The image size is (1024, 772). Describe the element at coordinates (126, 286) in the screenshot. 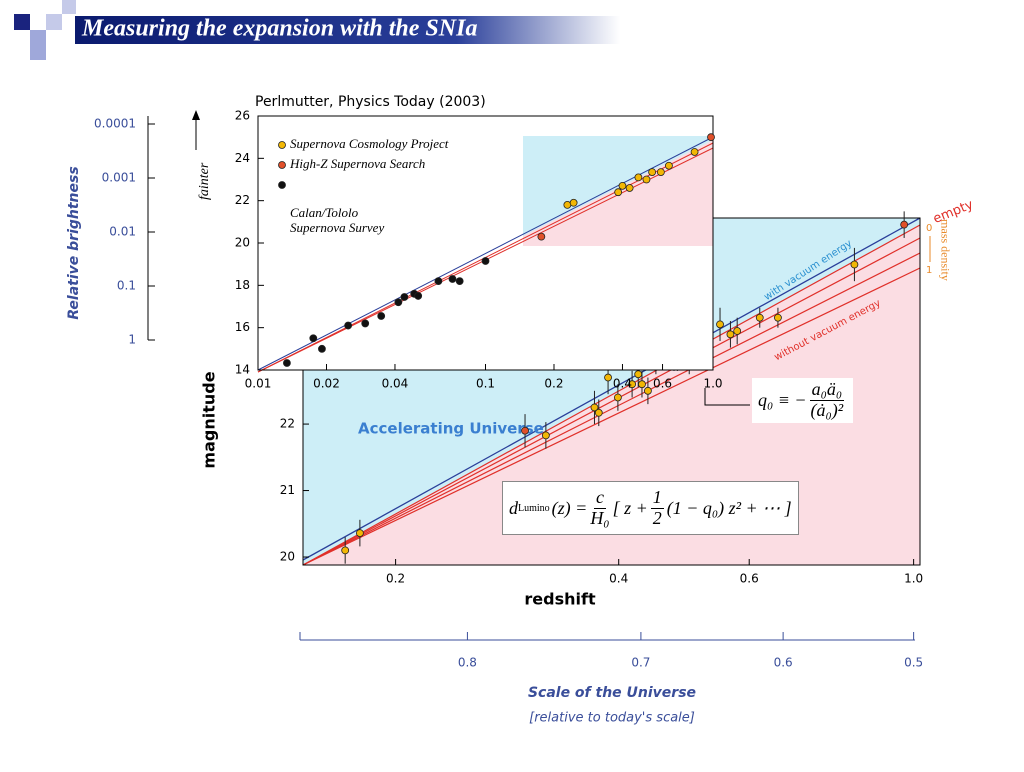

I see `brightness-tick-label: 0.1` at that location.